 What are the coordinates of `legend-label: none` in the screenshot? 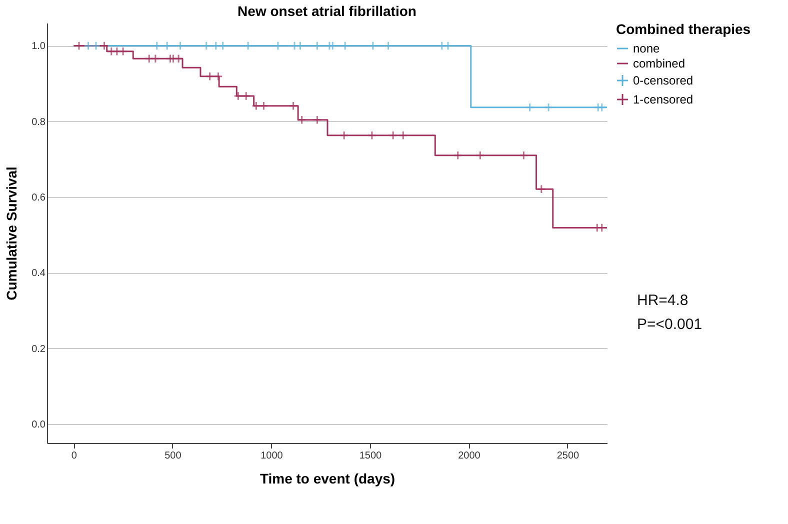 It's located at (646, 49).